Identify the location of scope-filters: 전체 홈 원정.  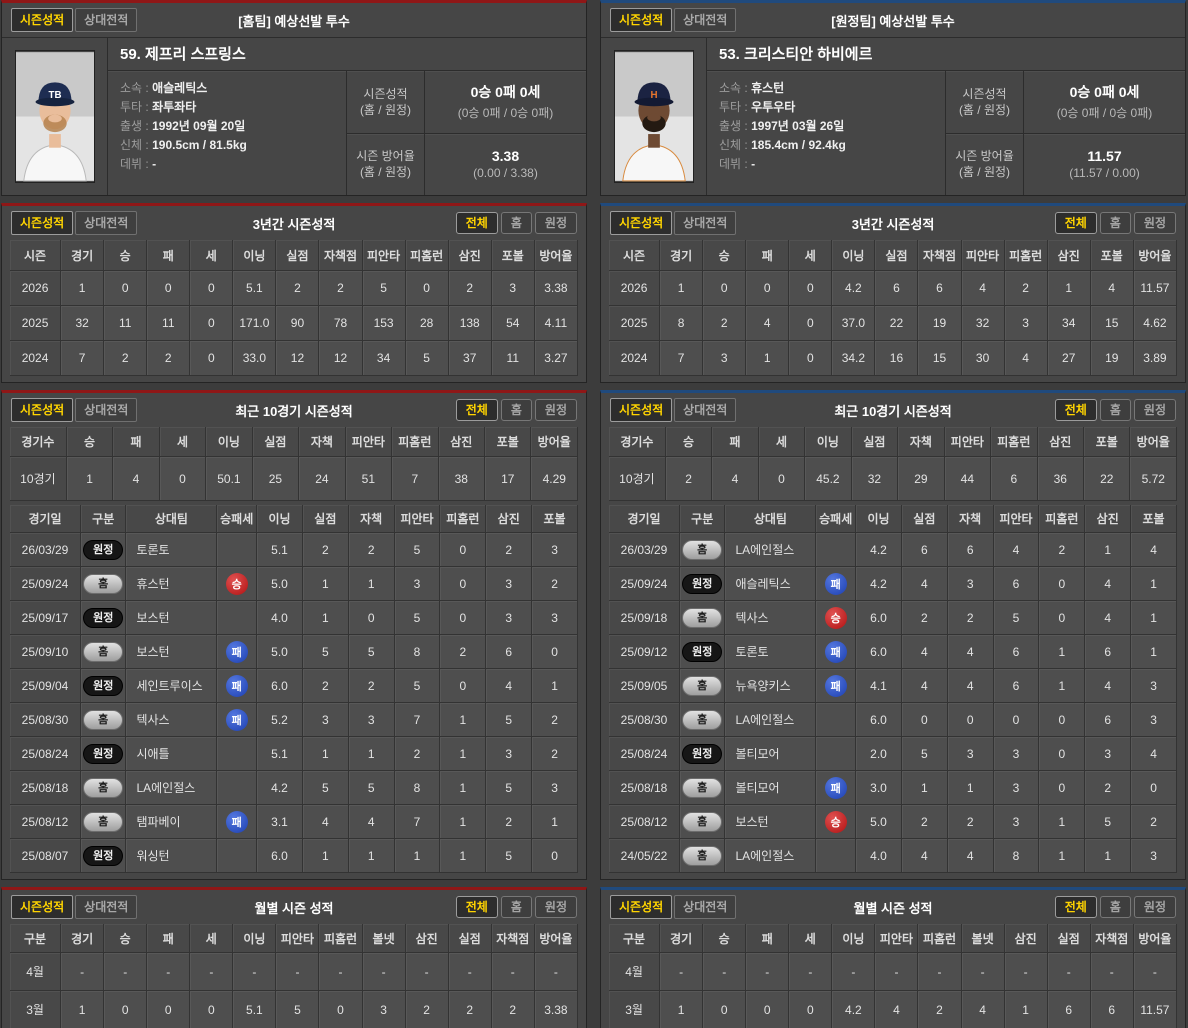
(1110, 223).